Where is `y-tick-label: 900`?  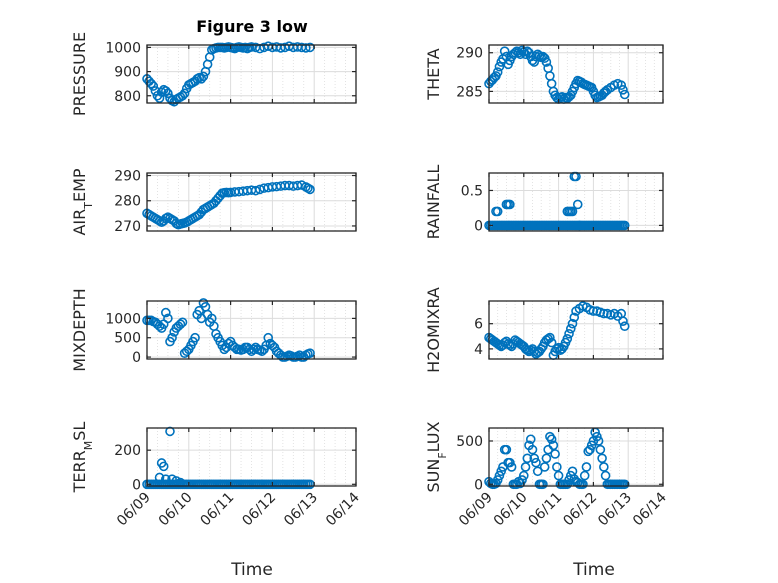 y-tick-label: 900 is located at coordinates (127, 73).